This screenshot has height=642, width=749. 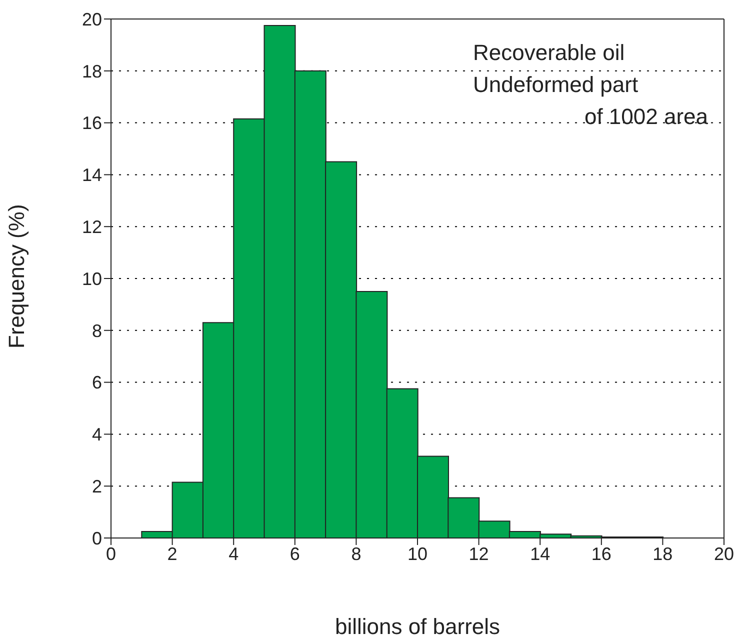 What do you see at coordinates (549, 52) in the screenshot?
I see `annotation: Recoverable oil` at bounding box center [549, 52].